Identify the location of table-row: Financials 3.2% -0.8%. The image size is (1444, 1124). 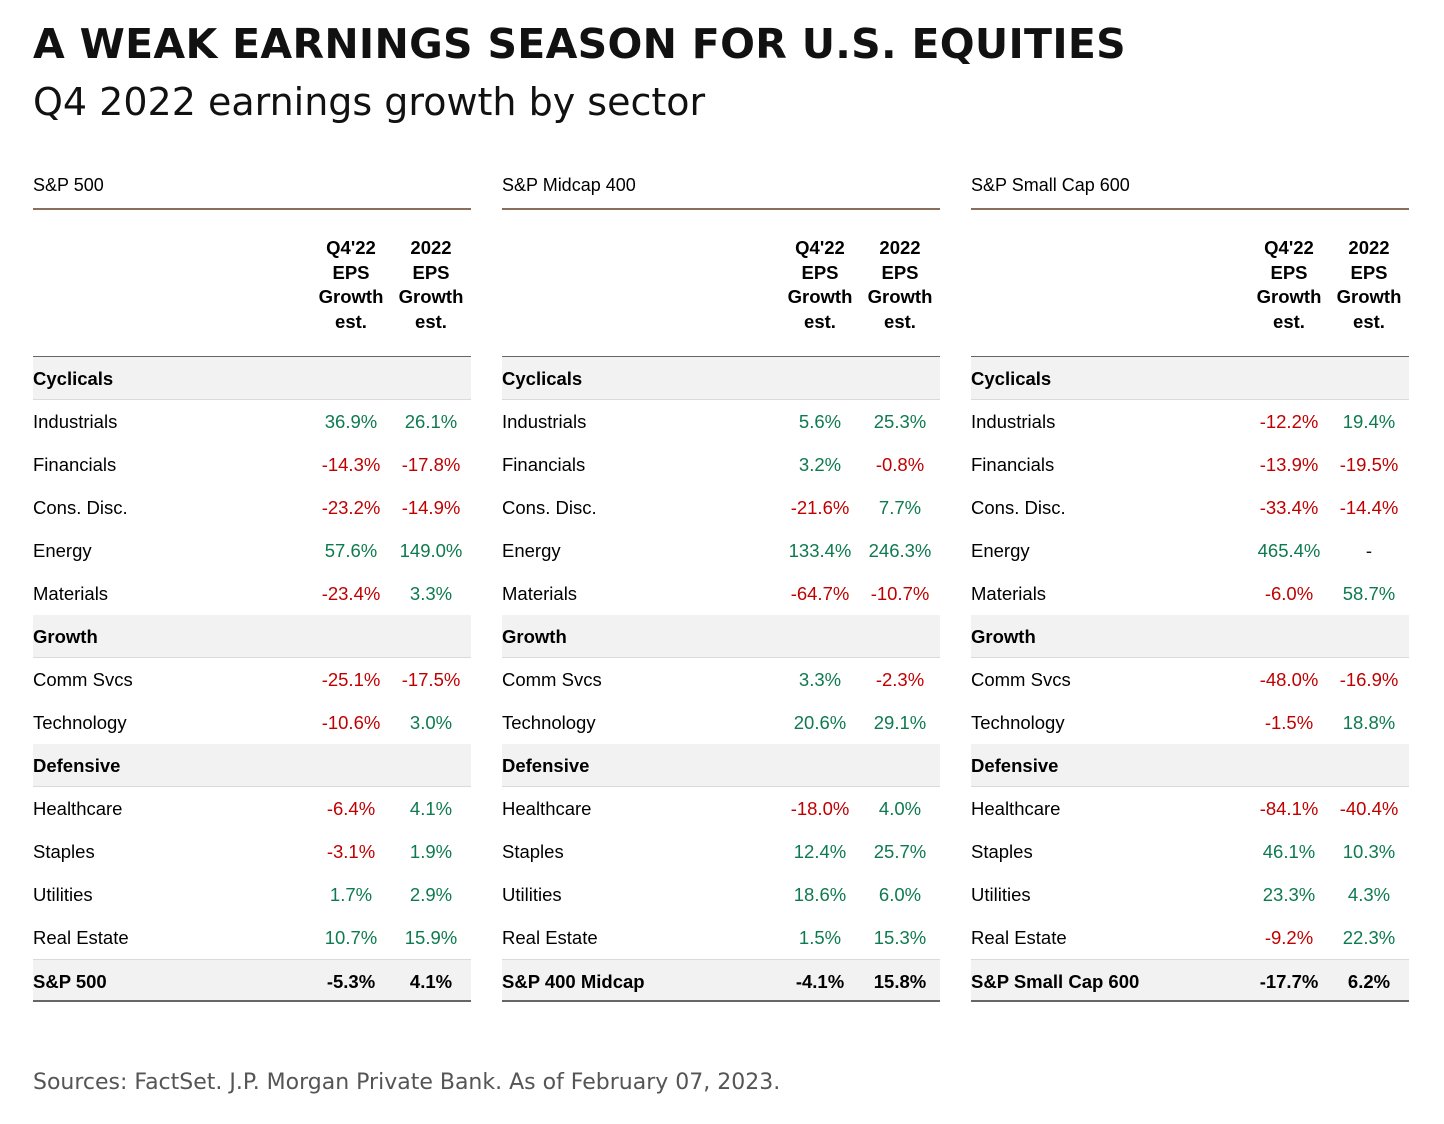
(721, 464).